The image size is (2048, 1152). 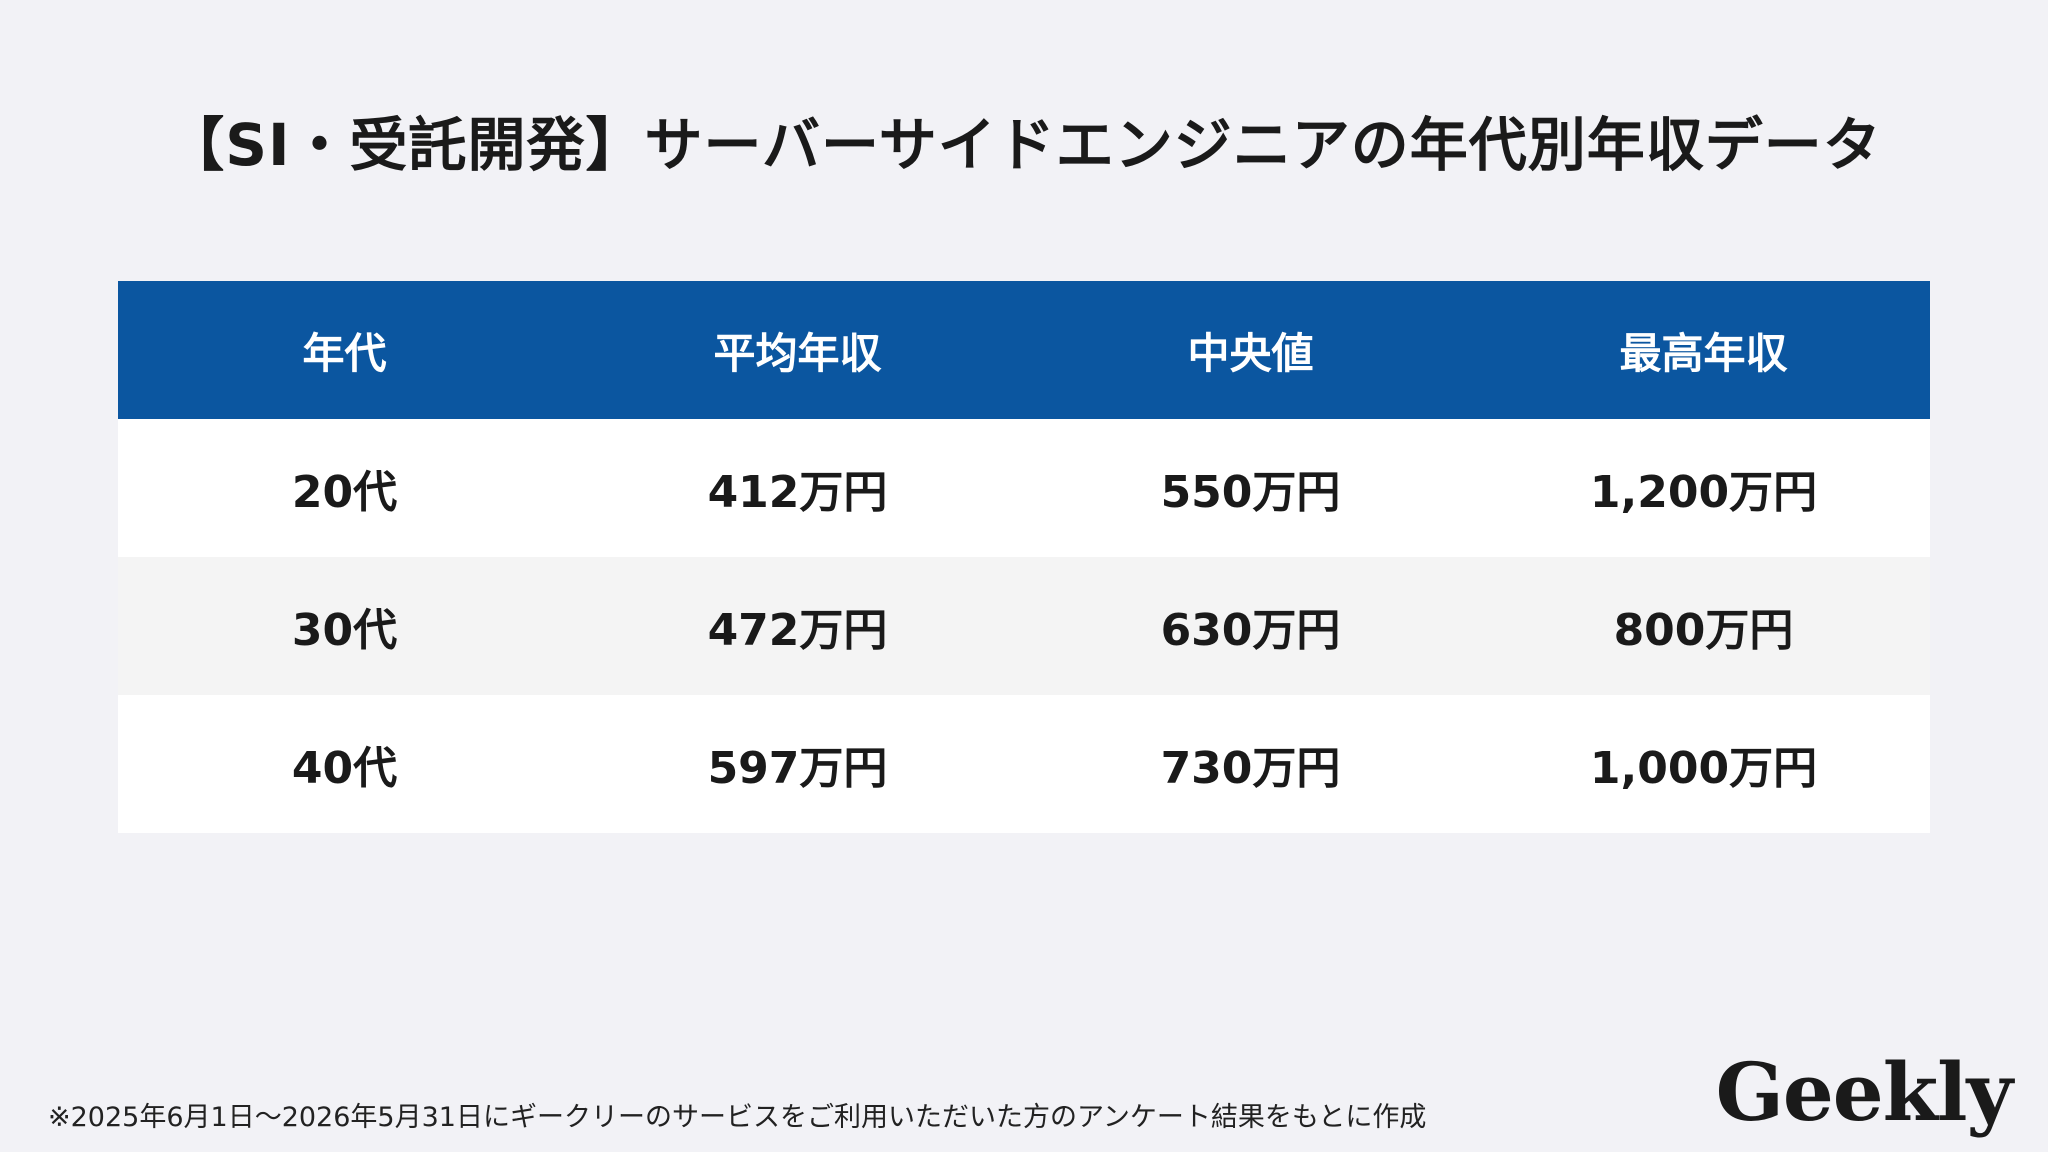 What do you see at coordinates (1024, 626) in the screenshot?
I see `table-row: 30代 472万円 630万円 800万円` at bounding box center [1024, 626].